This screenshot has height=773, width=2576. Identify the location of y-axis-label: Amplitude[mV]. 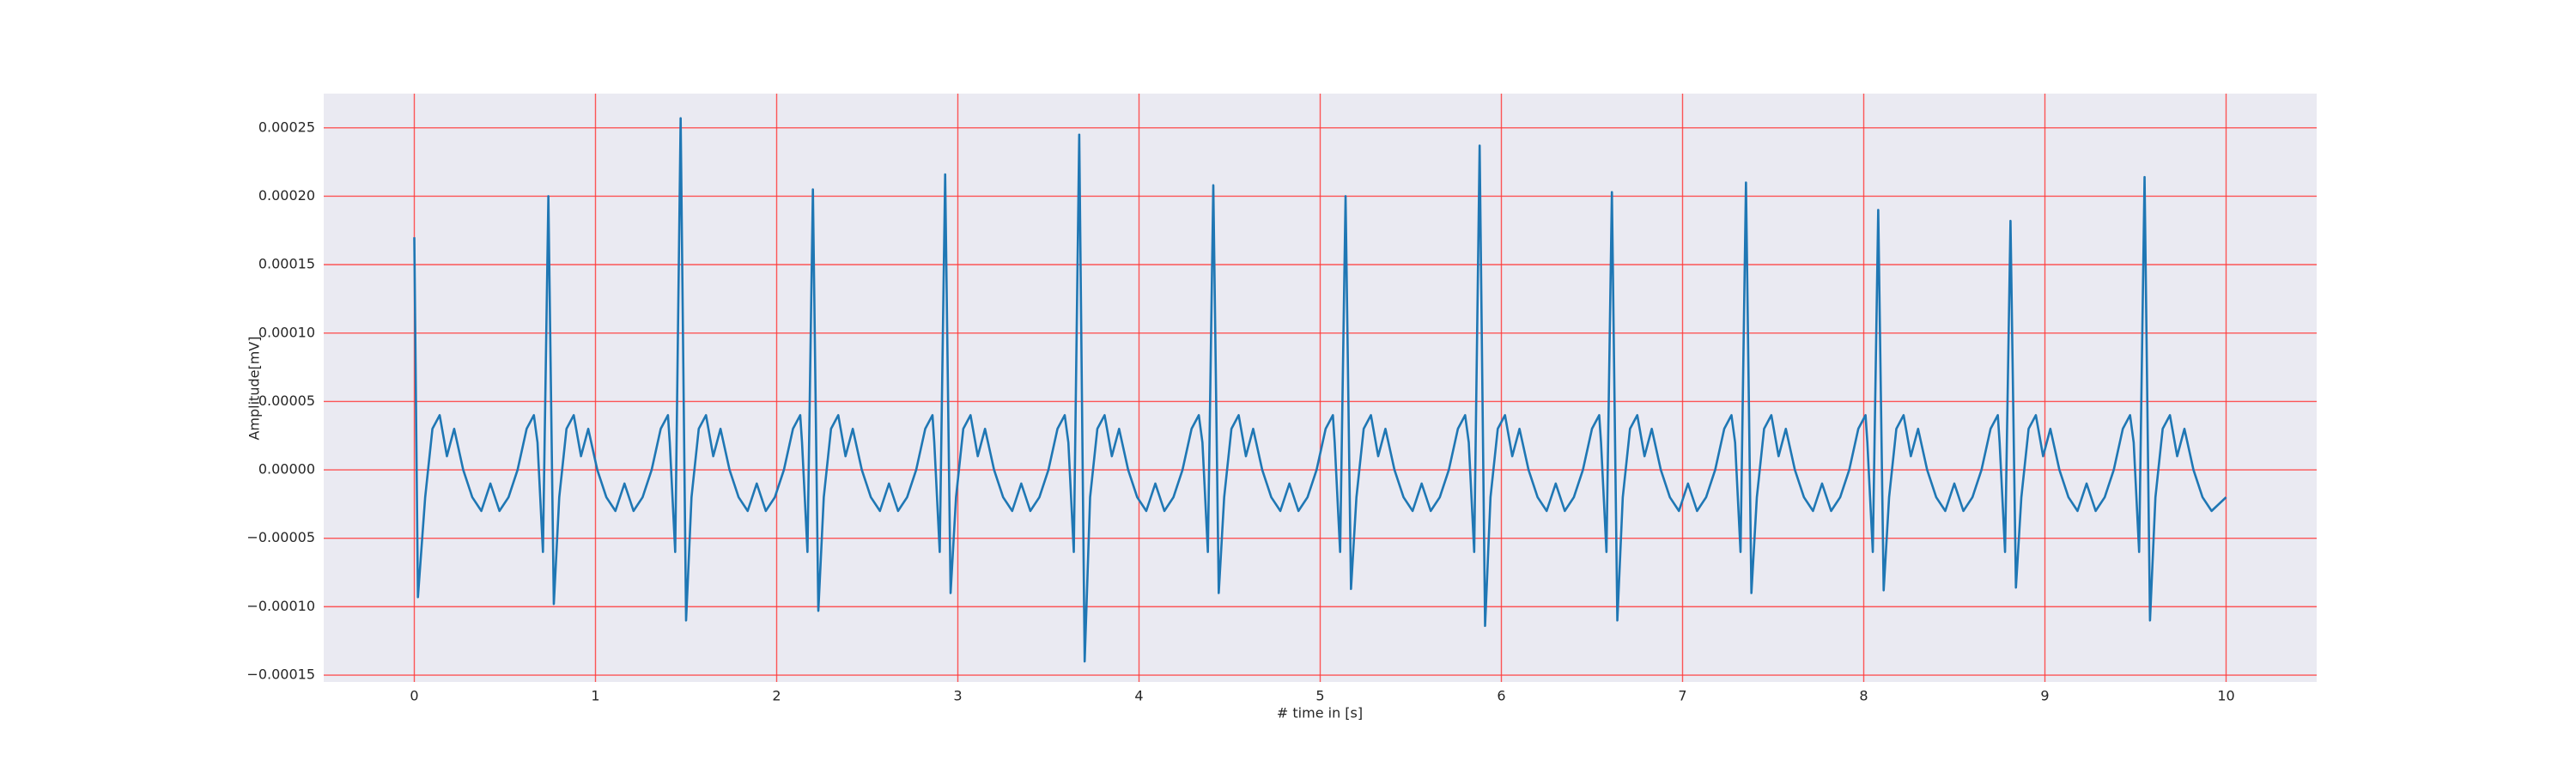
(254, 388).